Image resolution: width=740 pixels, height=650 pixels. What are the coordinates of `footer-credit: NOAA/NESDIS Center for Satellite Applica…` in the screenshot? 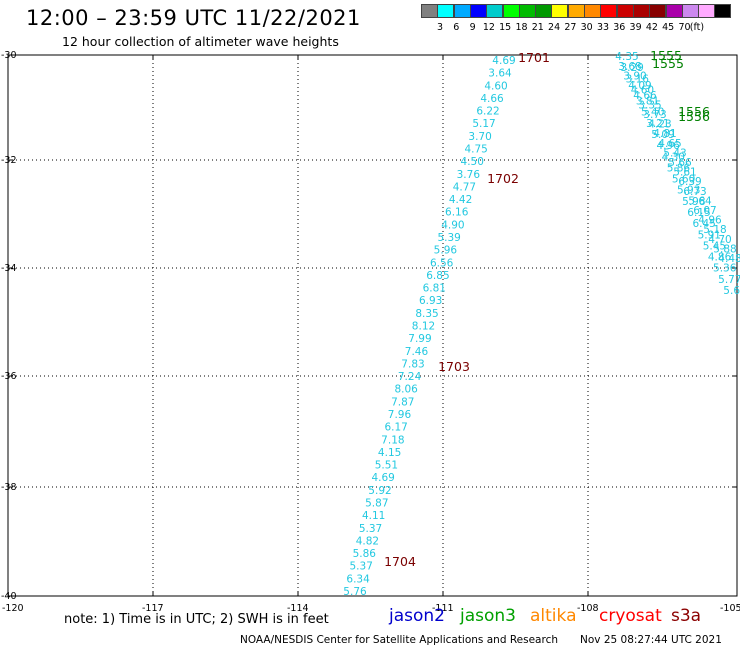 It's located at (399, 640).